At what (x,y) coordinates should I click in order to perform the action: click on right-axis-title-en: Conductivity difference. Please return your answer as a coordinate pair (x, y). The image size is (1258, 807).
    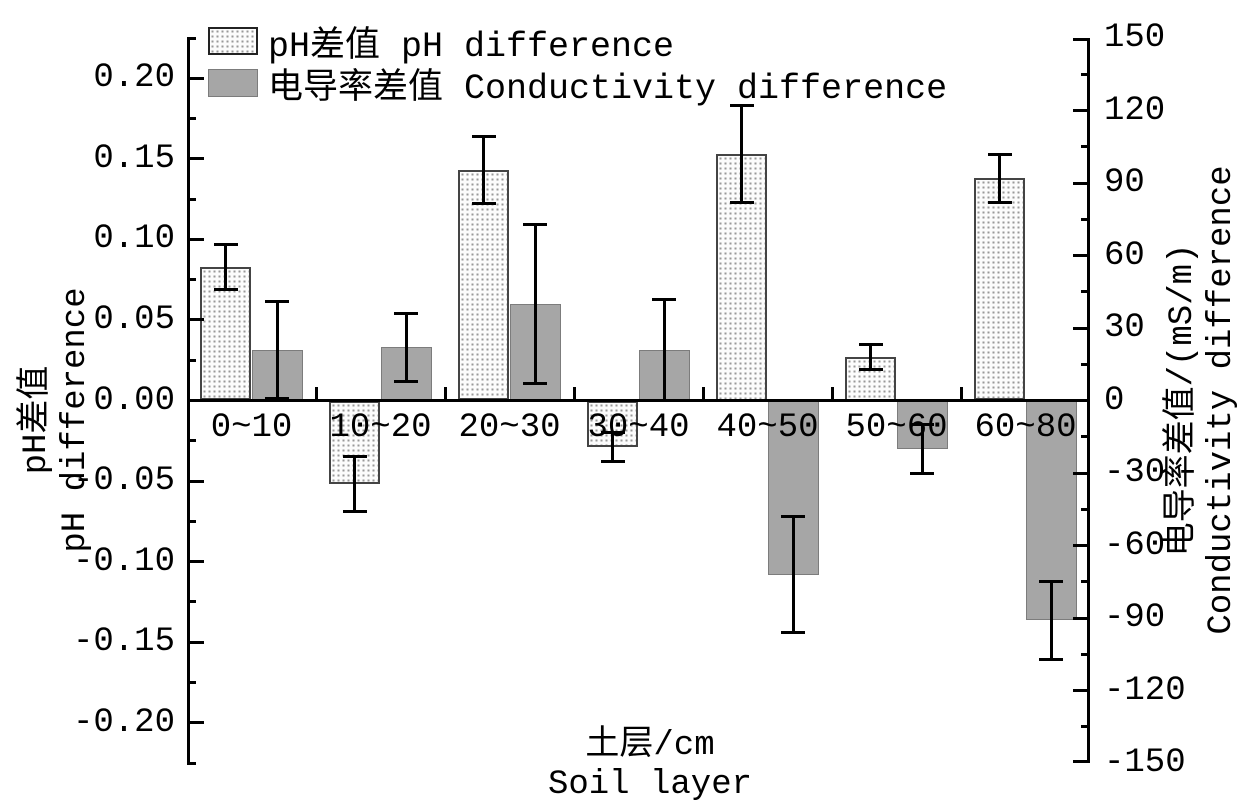
    Looking at the image, I should click on (1222, 400).